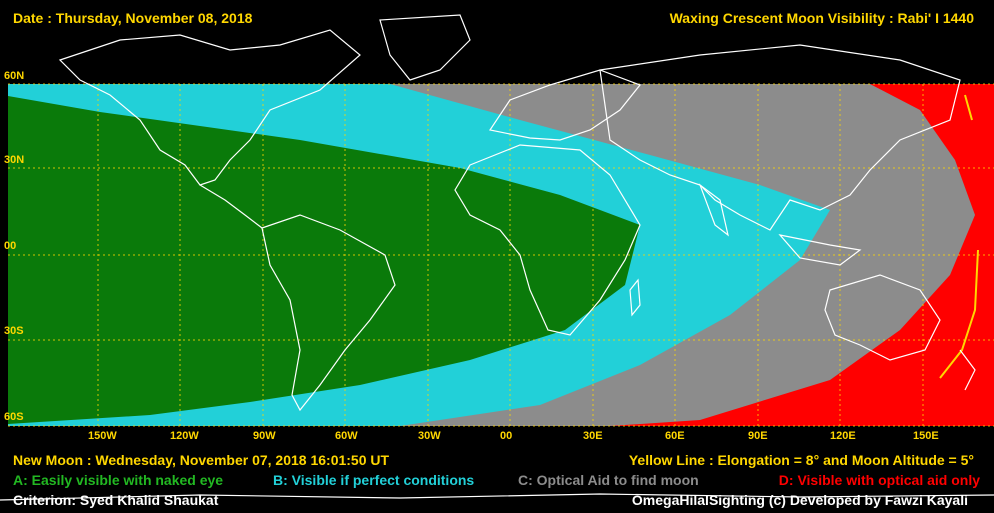 The height and width of the screenshot is (513, 994). Describe the element at coordinates (506, 436) in the screenshot. I see `lon-label-00: 00` at that location.